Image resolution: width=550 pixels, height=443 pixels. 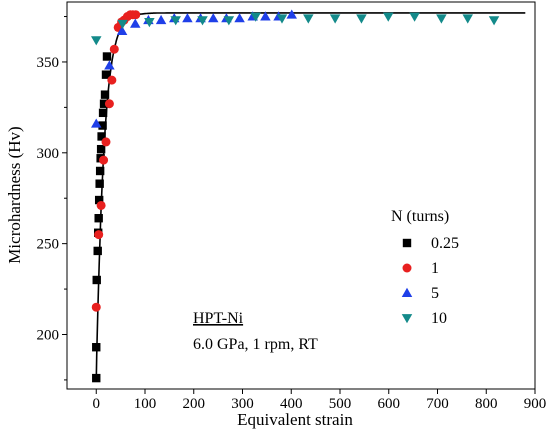 I want to click on y-axis-label: Microhardness (Hv), so click(x=14, y=194).